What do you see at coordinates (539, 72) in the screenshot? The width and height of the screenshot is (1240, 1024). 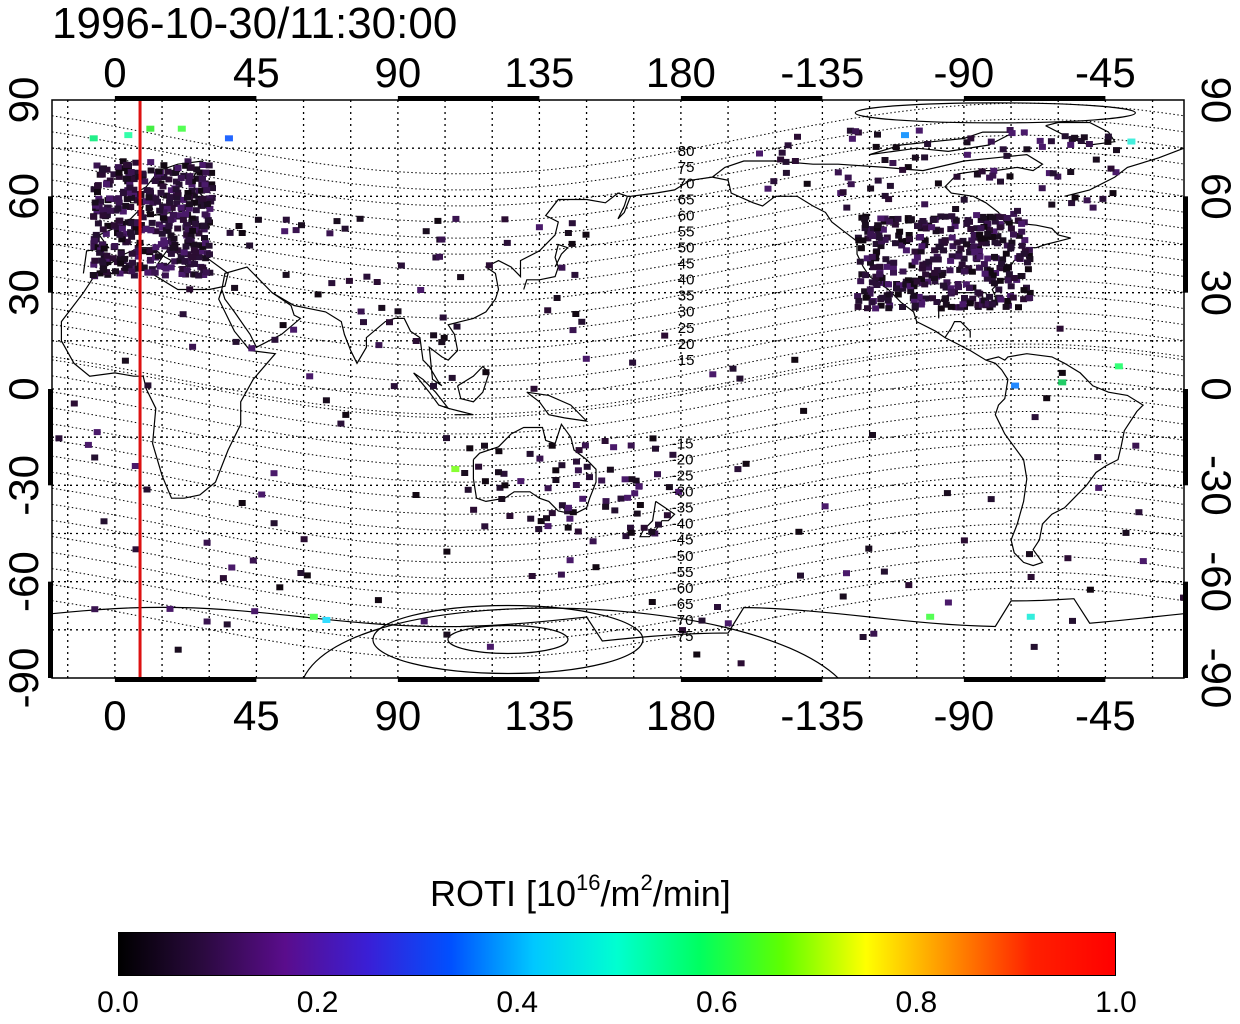 I see `top-lon-label: 135` at bounding box center [539, 72].